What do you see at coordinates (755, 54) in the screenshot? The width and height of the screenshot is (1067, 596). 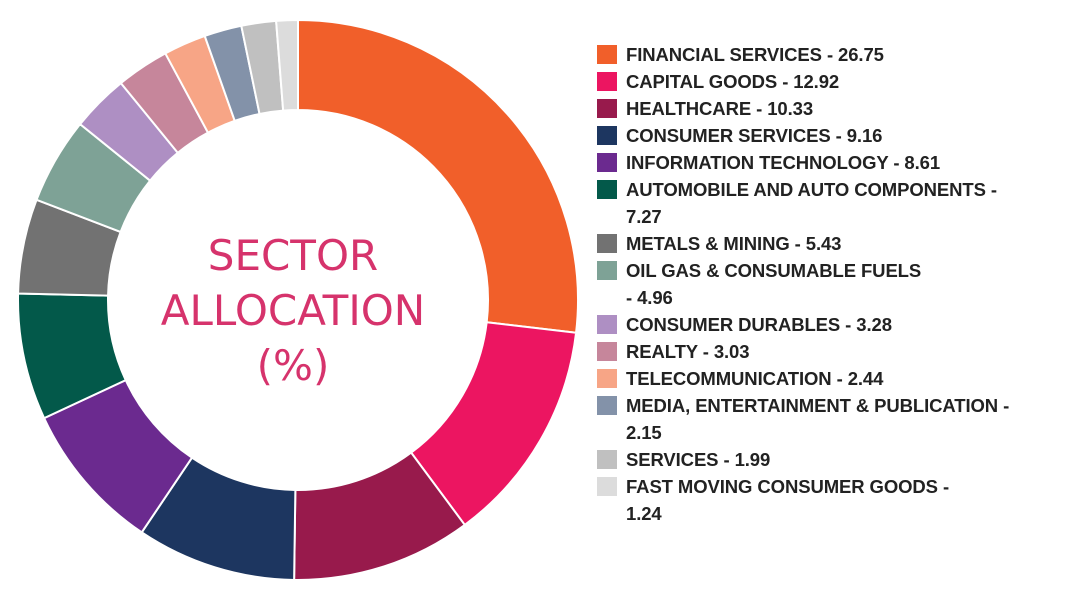 I see `legend-label: FINANCIAL SERVICES - 26.75` at bounding box center [755, 54].